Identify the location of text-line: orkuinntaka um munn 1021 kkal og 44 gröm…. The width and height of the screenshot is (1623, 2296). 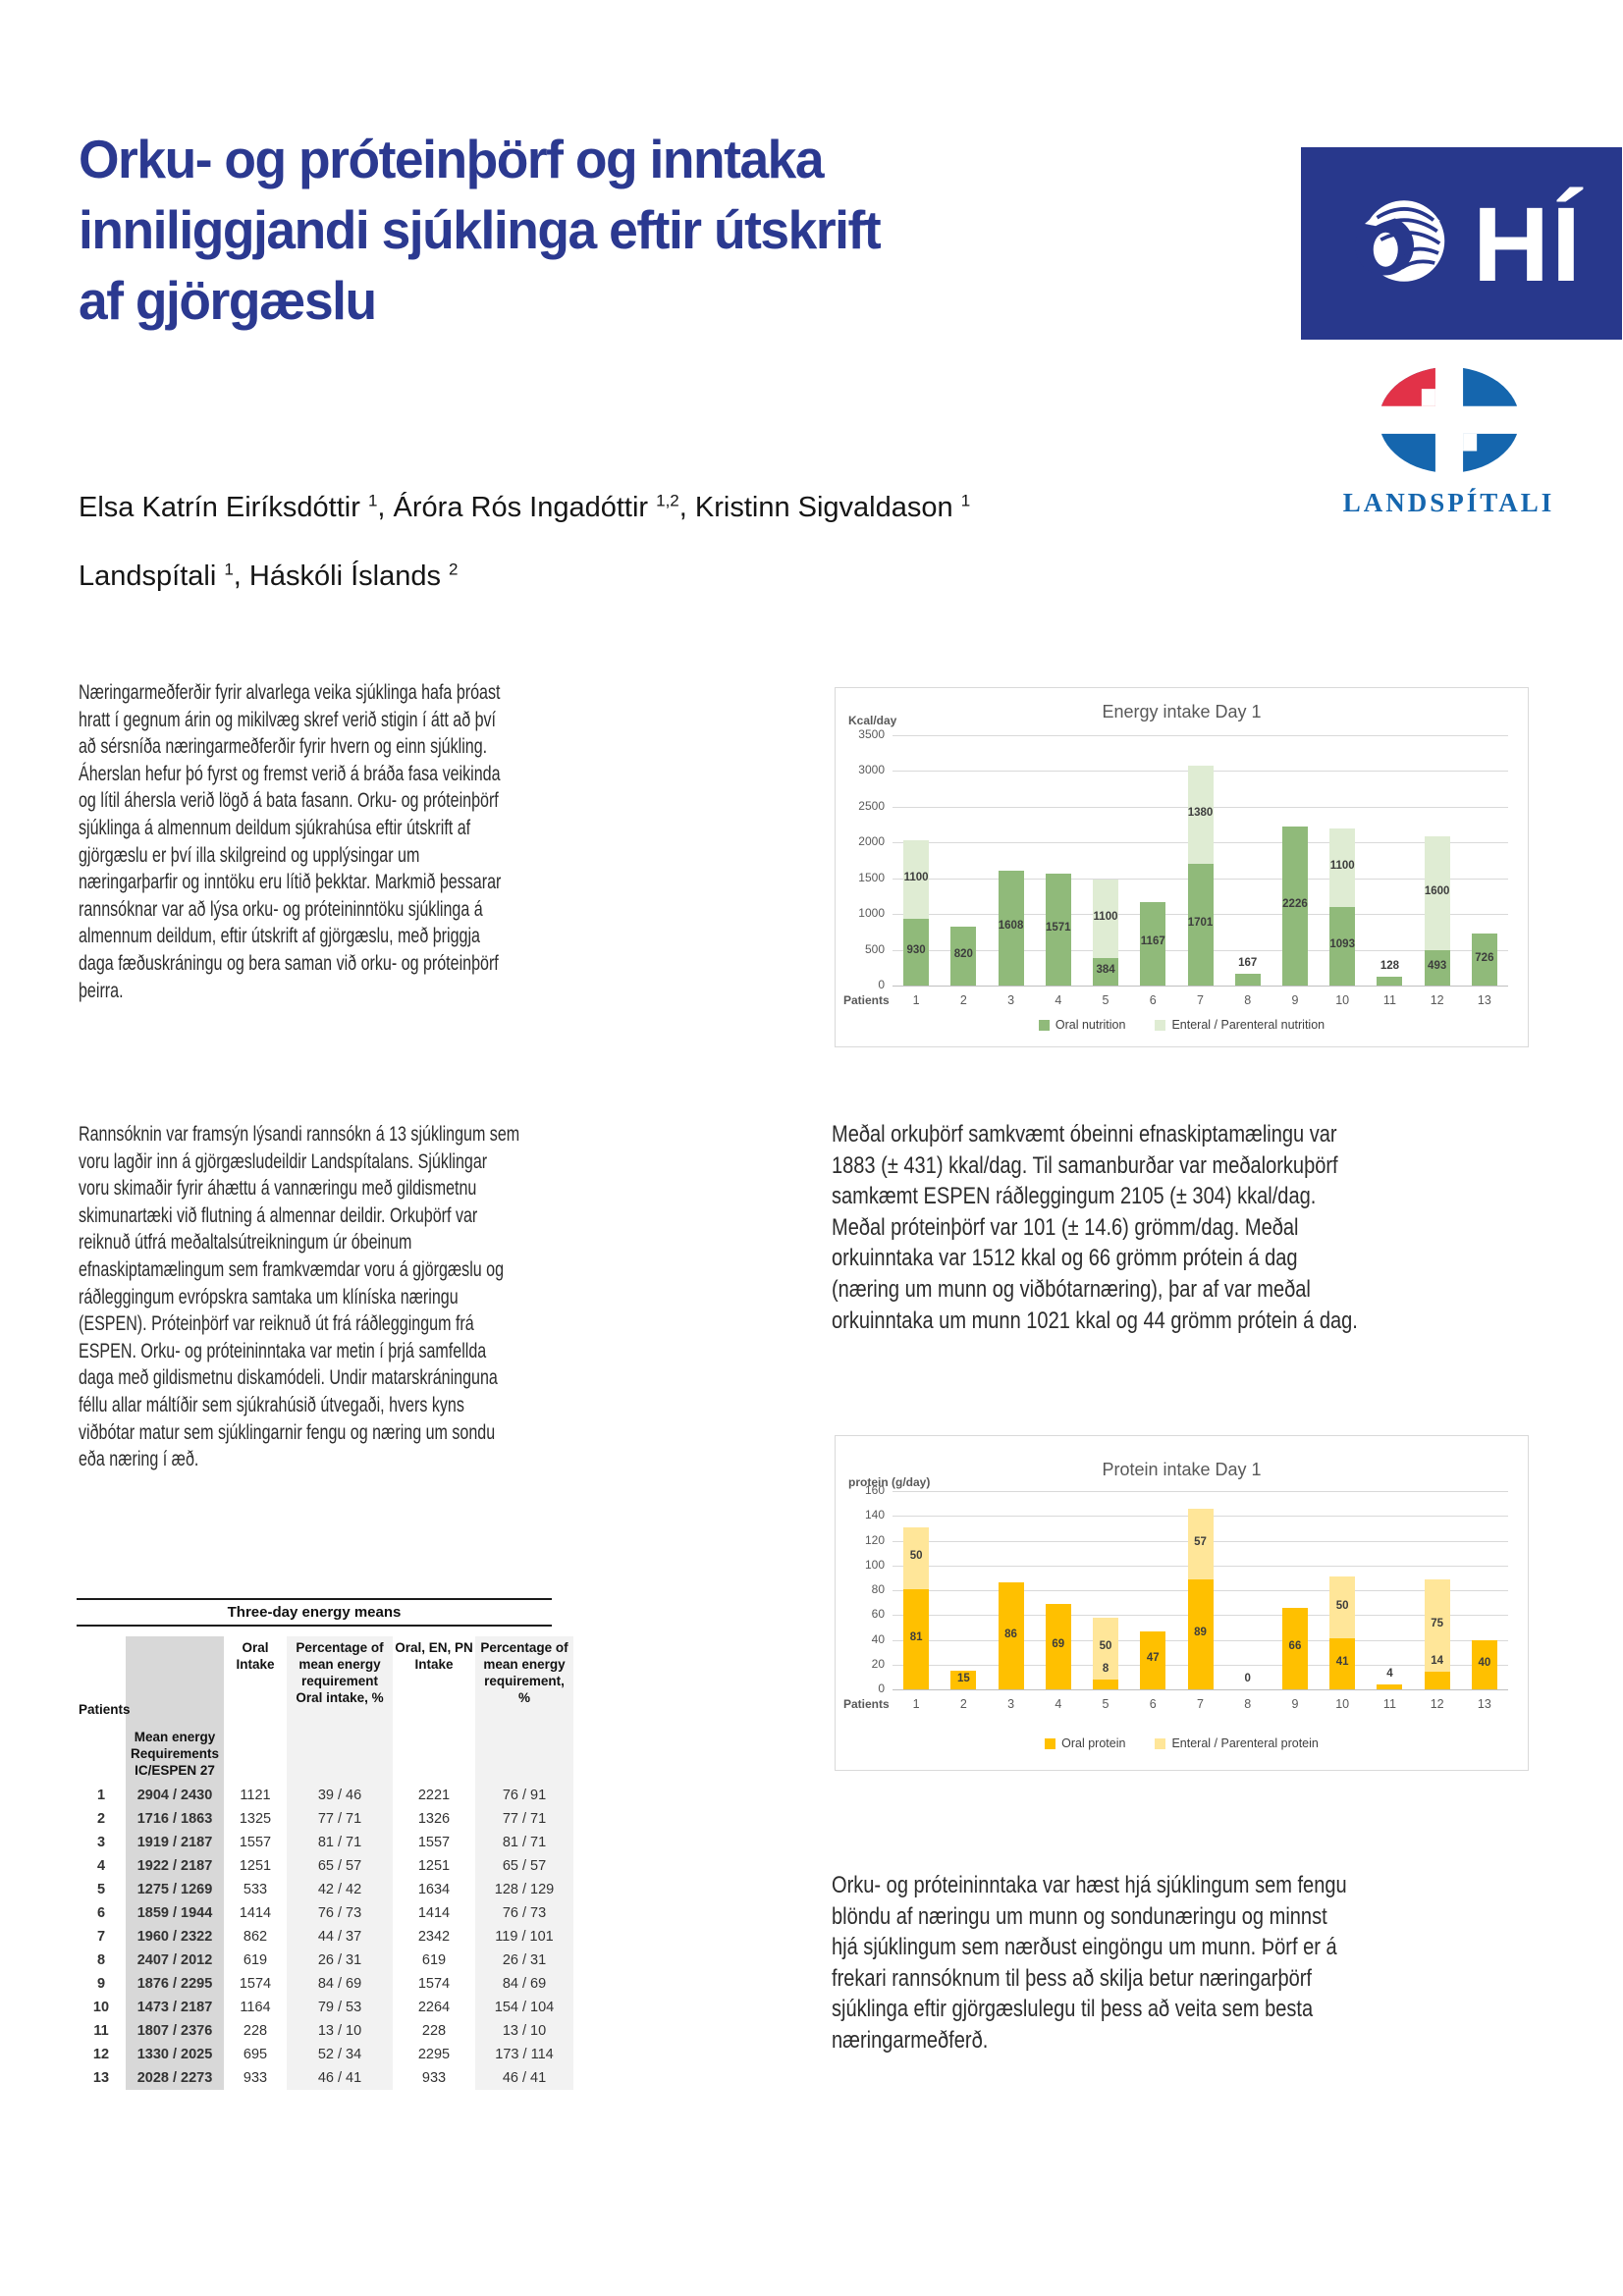
(1095, 1321).